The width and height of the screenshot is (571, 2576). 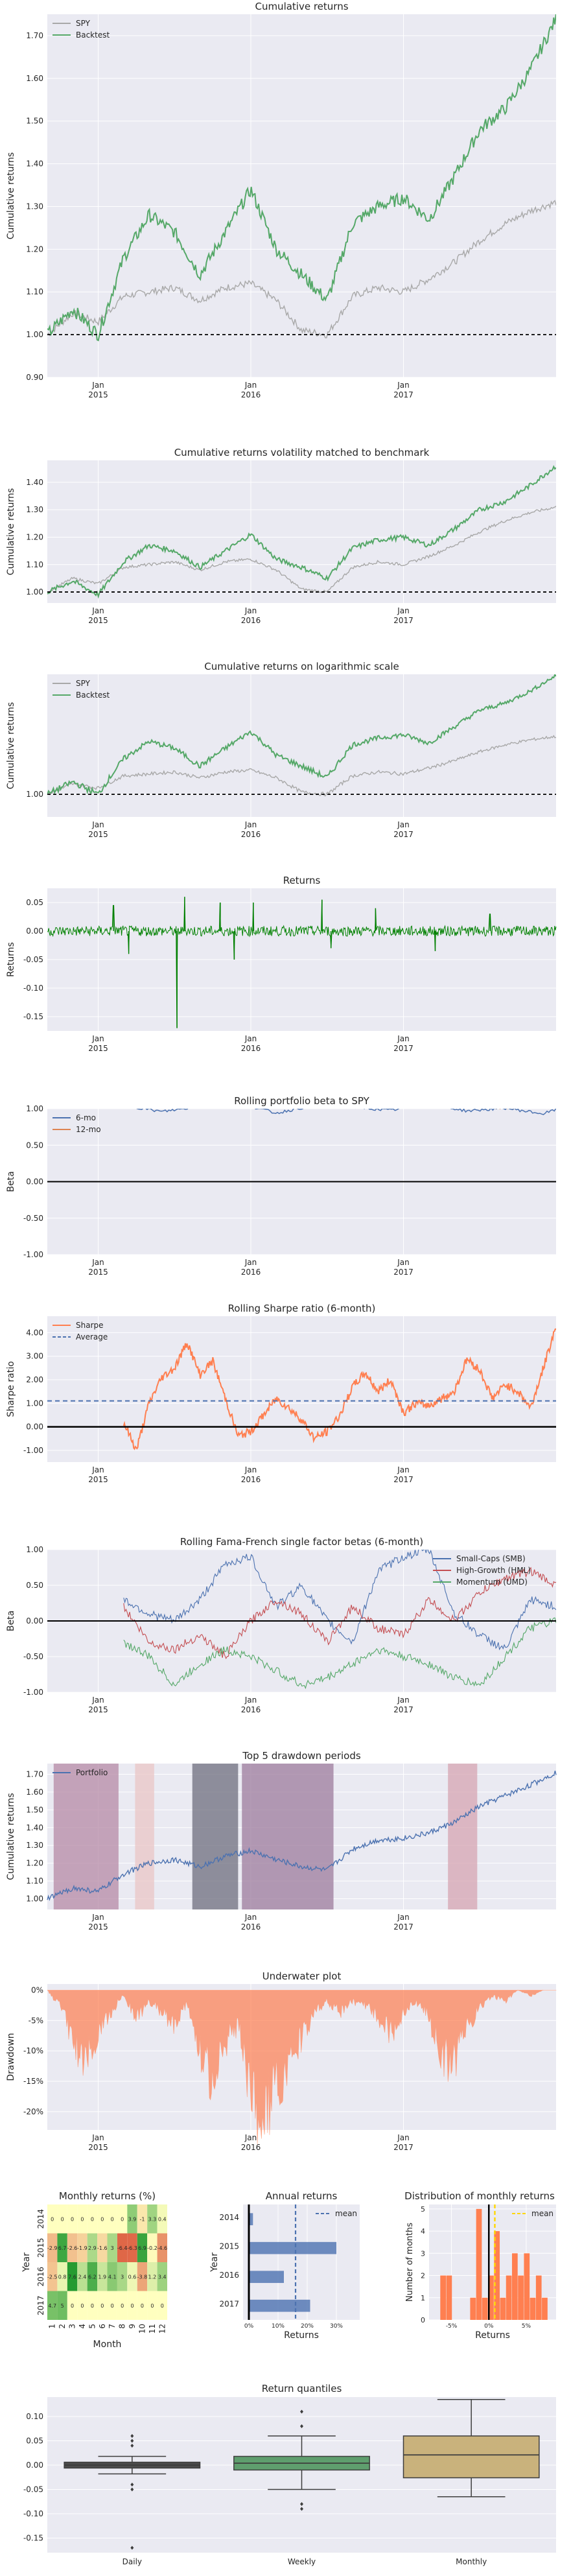 I want to click on category-label: Daily, so click(x=132, y=2561).